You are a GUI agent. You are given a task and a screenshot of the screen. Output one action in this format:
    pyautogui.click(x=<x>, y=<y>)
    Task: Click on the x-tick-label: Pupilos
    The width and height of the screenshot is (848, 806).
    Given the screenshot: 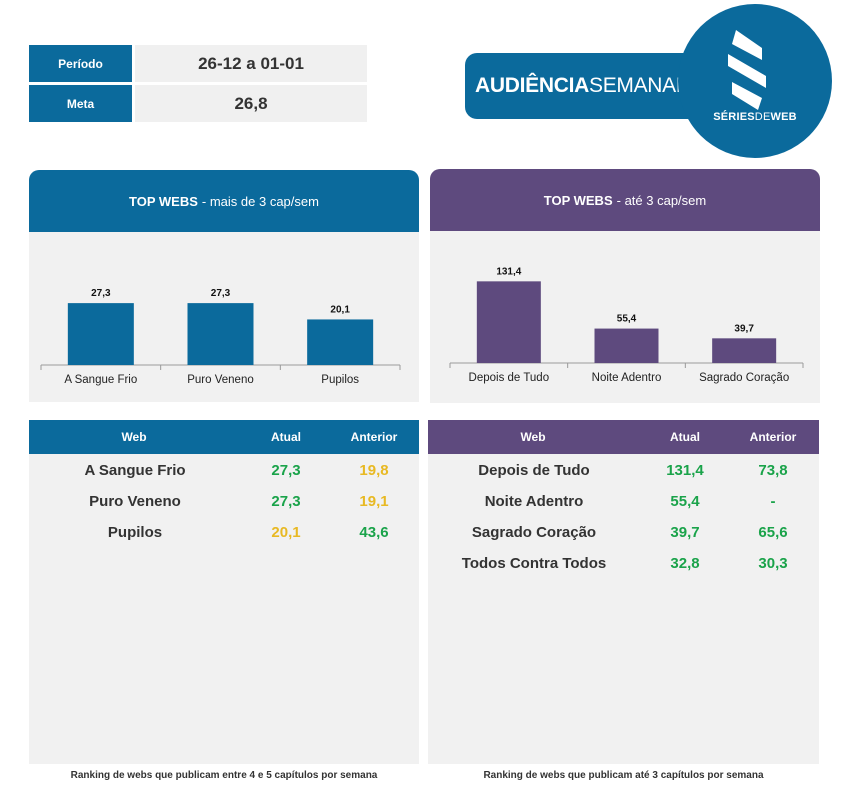 What is the action you would take?
    pyautogui.click(x=340, y=380)
    